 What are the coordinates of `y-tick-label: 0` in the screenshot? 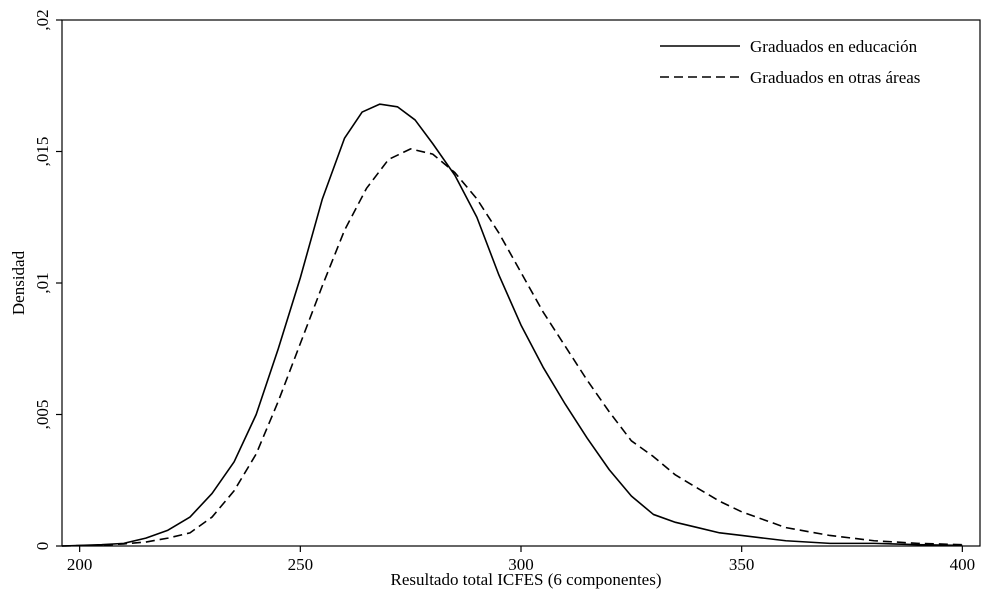 It's located at (42, 546).